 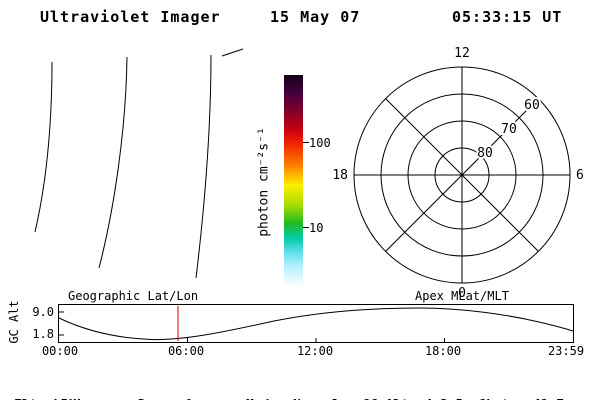 I want to click on mlt-spoke-diagonal, so click(x=462, y=175).